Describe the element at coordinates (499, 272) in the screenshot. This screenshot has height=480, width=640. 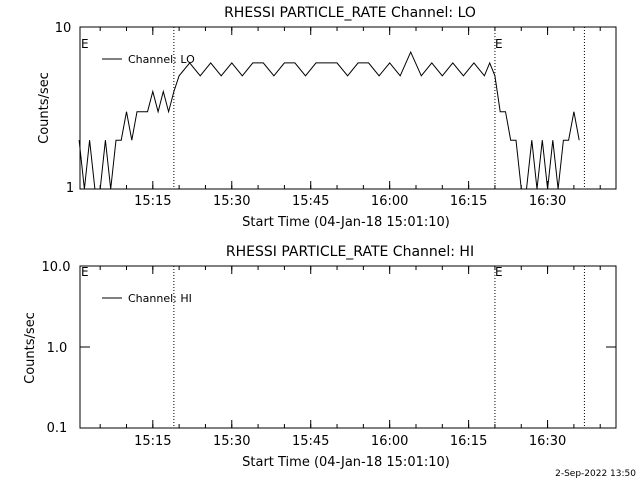
I see `event-label-hi-right: E` at that location.